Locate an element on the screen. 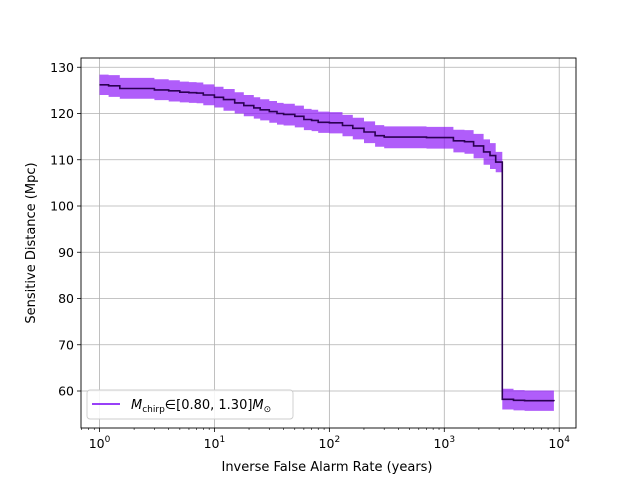 The image size is (640, 480). y-tick-label: 80 is located at coordinates (66, 298).